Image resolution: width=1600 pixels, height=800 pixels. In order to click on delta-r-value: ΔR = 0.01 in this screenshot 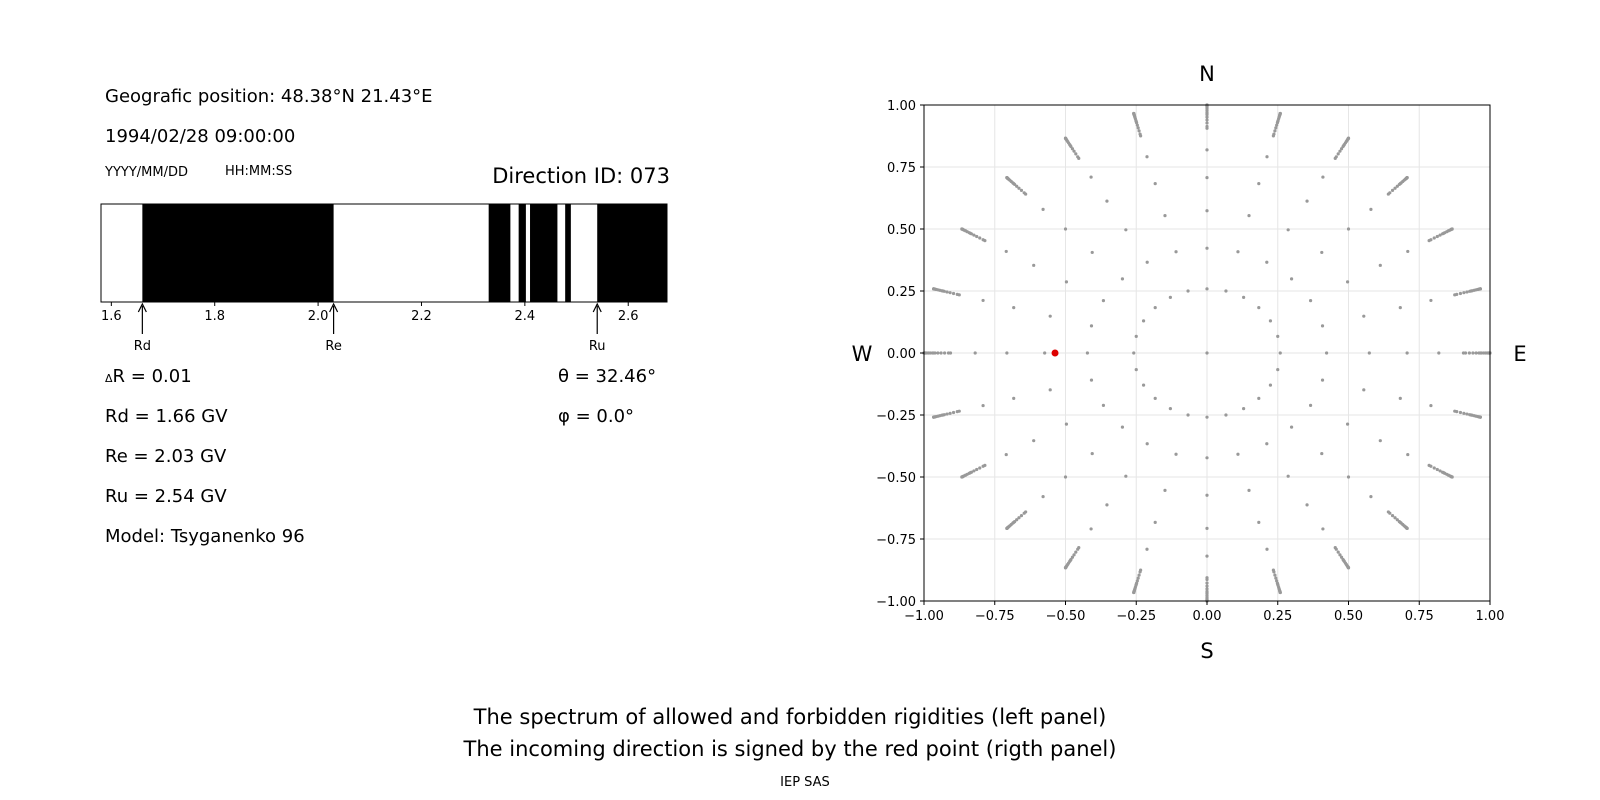, I will do `click(148, 376)`.